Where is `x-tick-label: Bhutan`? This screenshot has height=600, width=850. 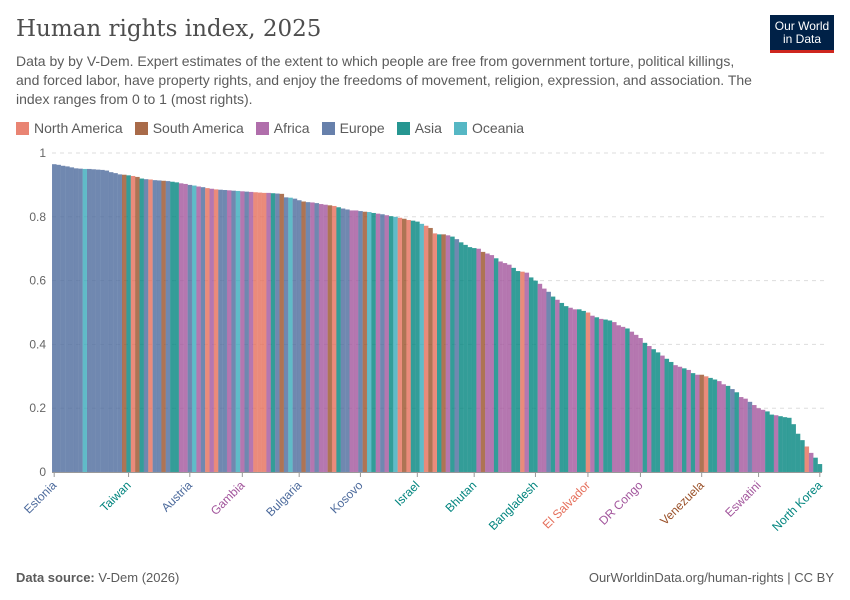
x-tick-label: Bhutan is located at coordinates (461, 496).